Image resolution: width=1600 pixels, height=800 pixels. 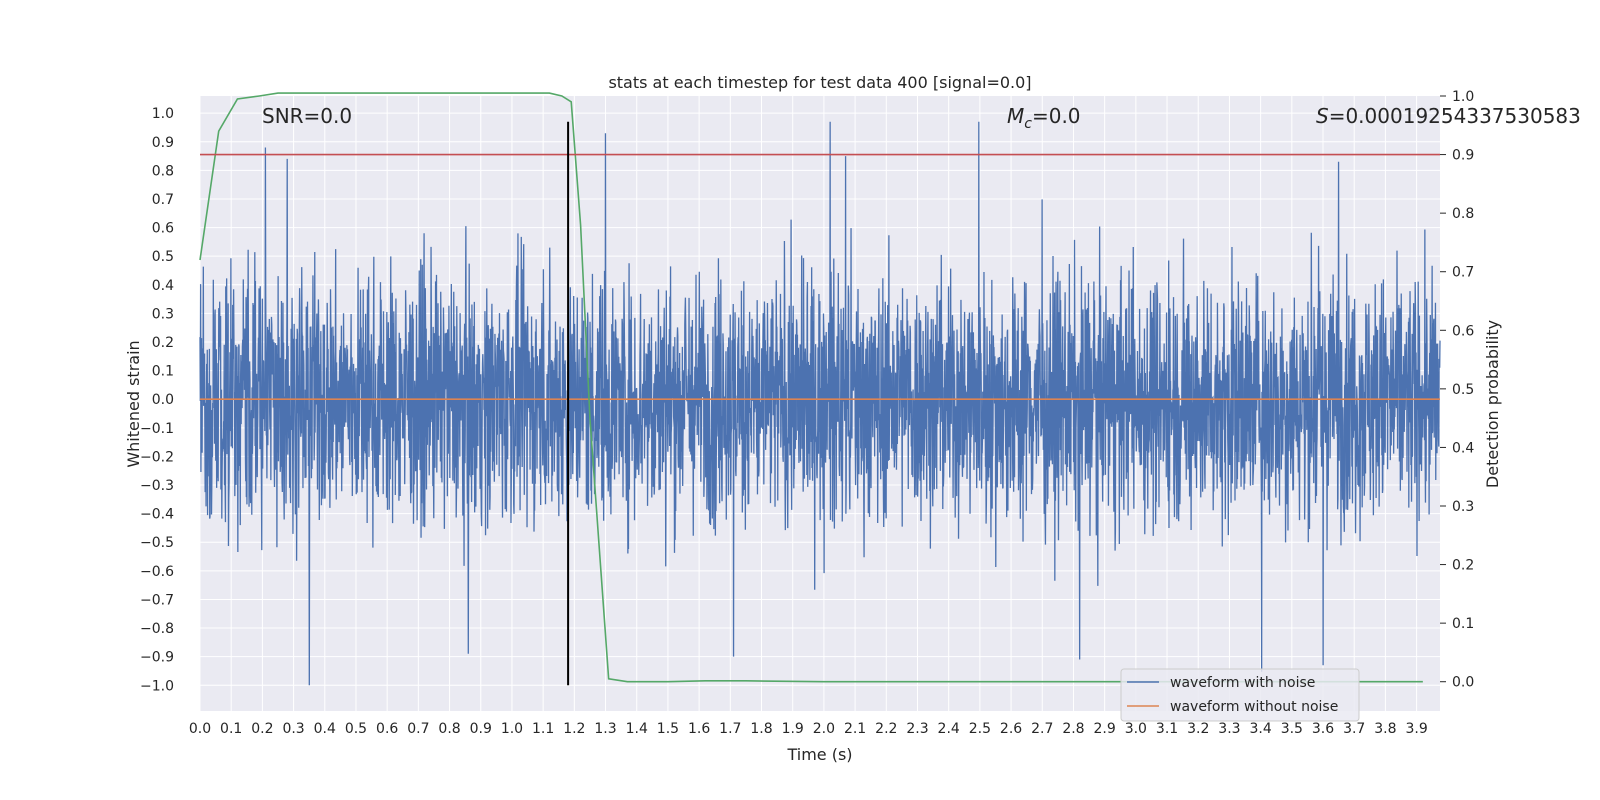 I want to click on legend-box, so click(x=1240, y=695).